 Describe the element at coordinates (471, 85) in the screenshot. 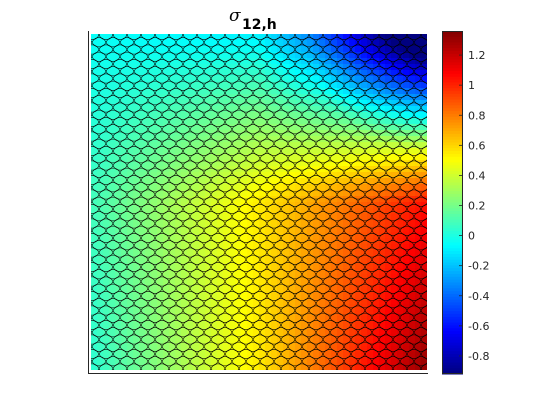

I see `colorbar-tick-label: 1` at that location.